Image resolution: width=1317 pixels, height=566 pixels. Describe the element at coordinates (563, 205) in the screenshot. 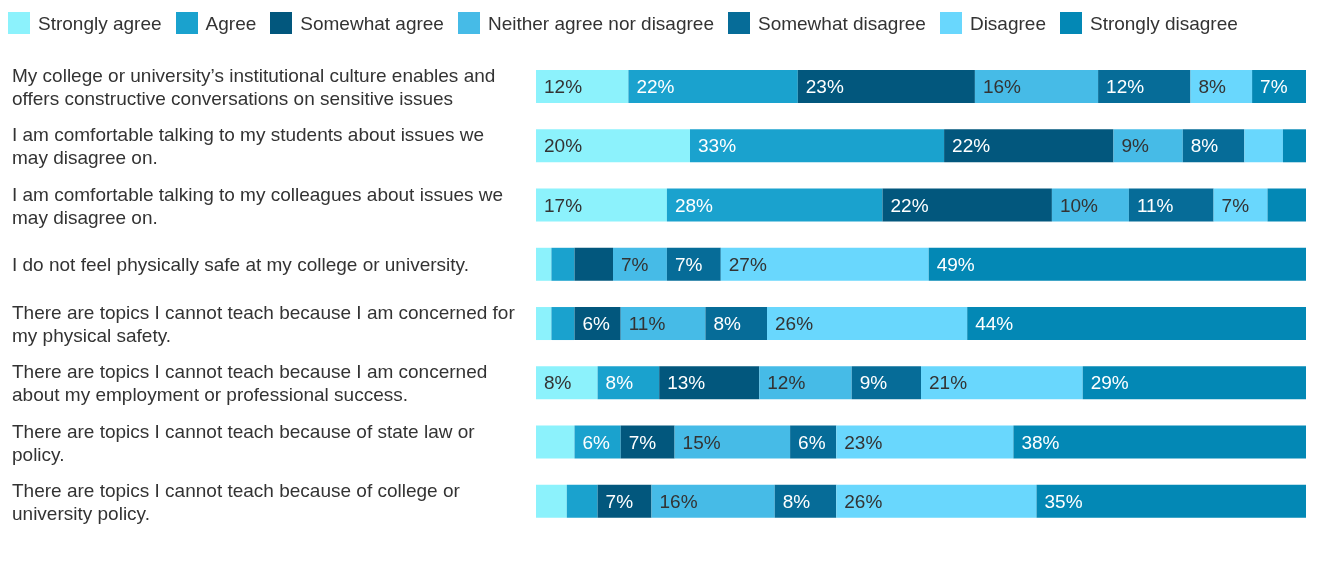

I see `data-label: 17%` at that location.